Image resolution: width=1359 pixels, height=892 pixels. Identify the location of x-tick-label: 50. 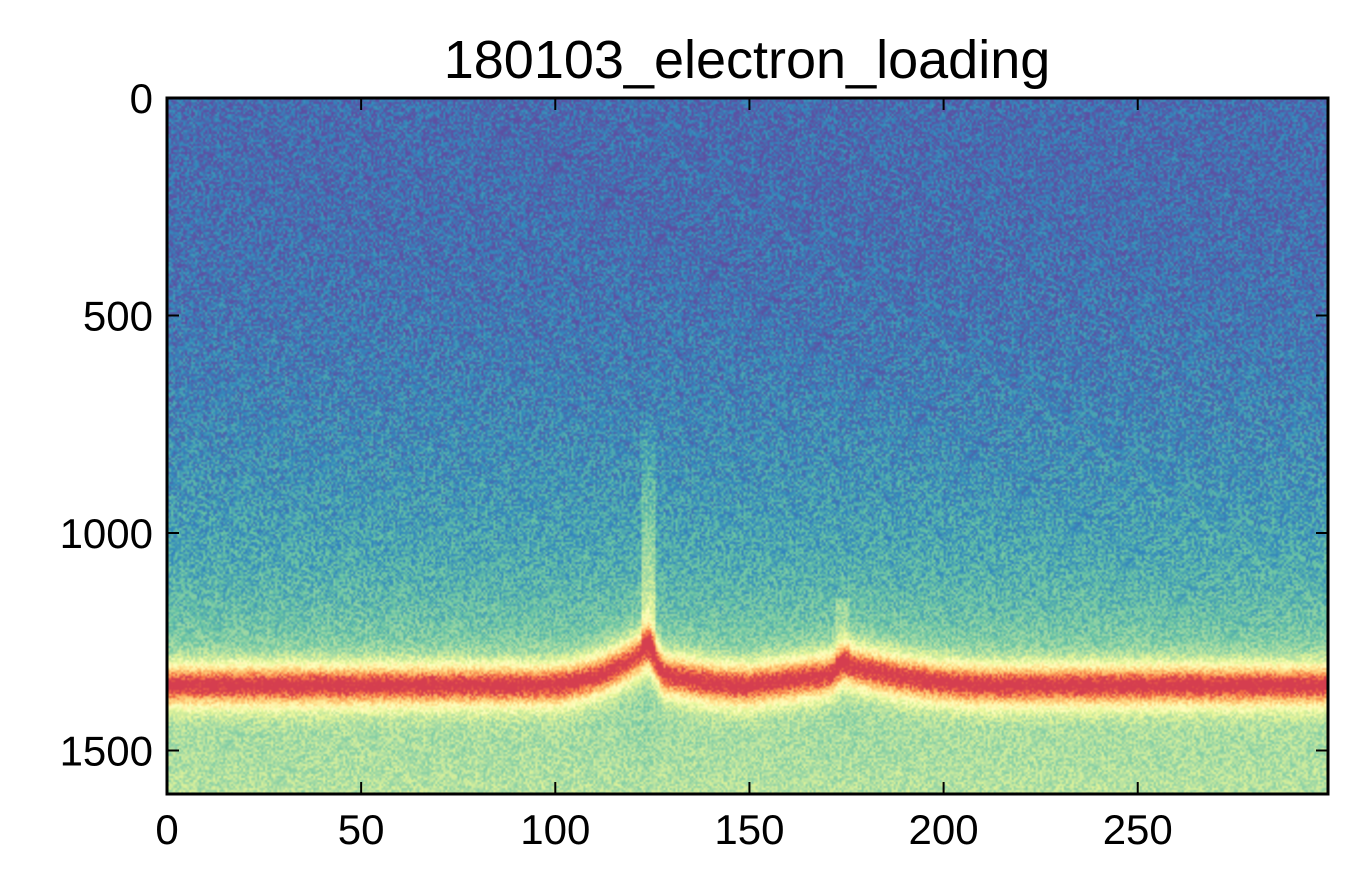
(361, 829).